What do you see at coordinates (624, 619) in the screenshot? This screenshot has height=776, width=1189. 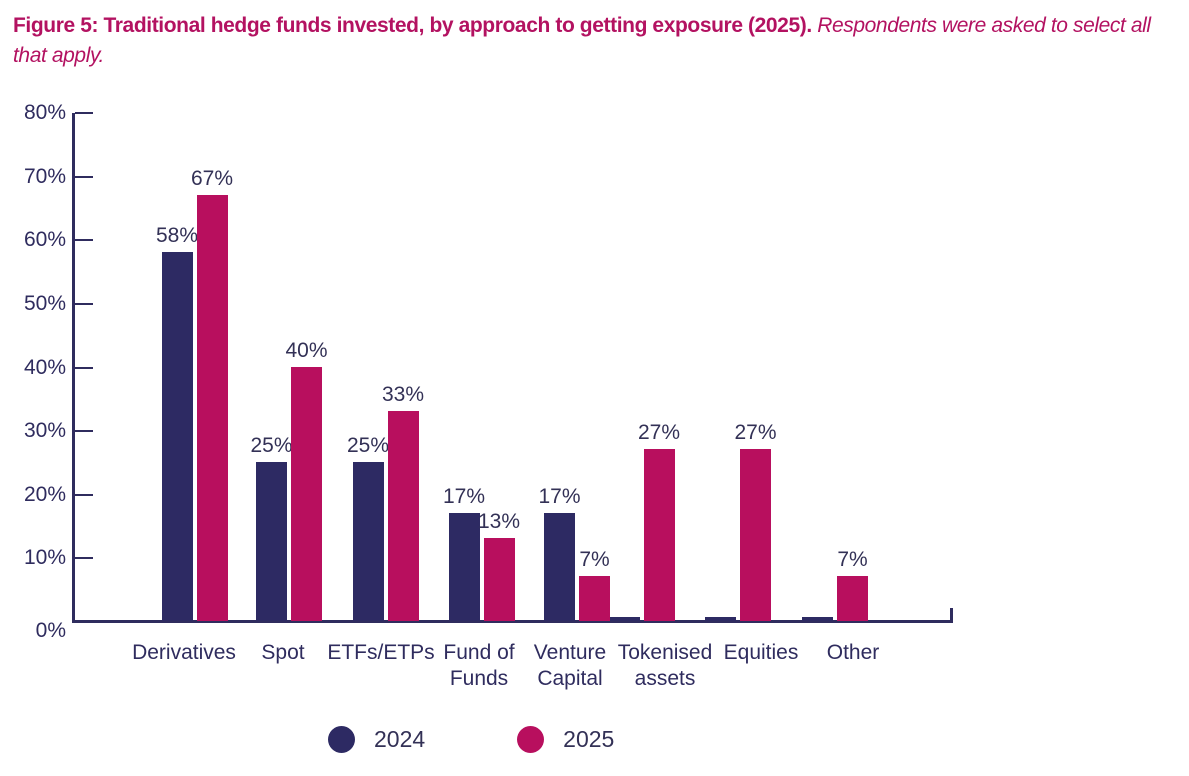 I see `bar-2024-tokenised-assets` at bounding box center [624, 619].